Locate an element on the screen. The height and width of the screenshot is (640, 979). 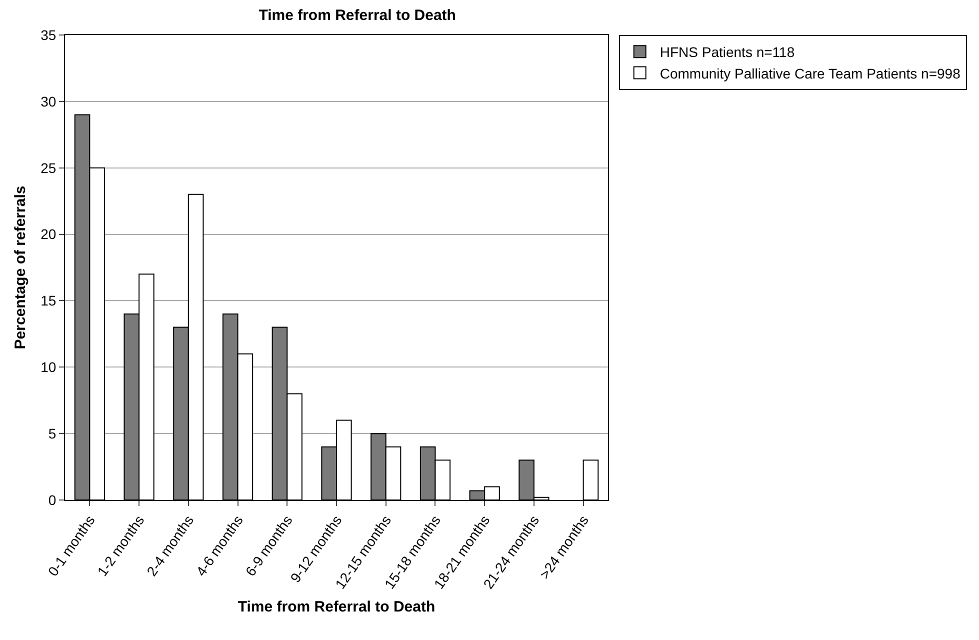
y-tick-label: 0 is located at coordinates (52, 500).